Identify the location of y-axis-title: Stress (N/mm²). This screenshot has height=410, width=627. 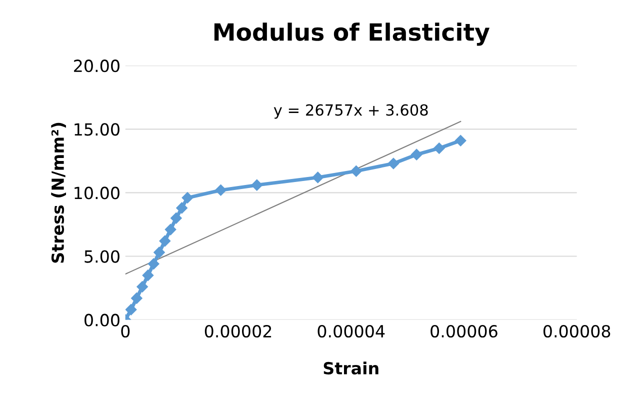
(58, 192).